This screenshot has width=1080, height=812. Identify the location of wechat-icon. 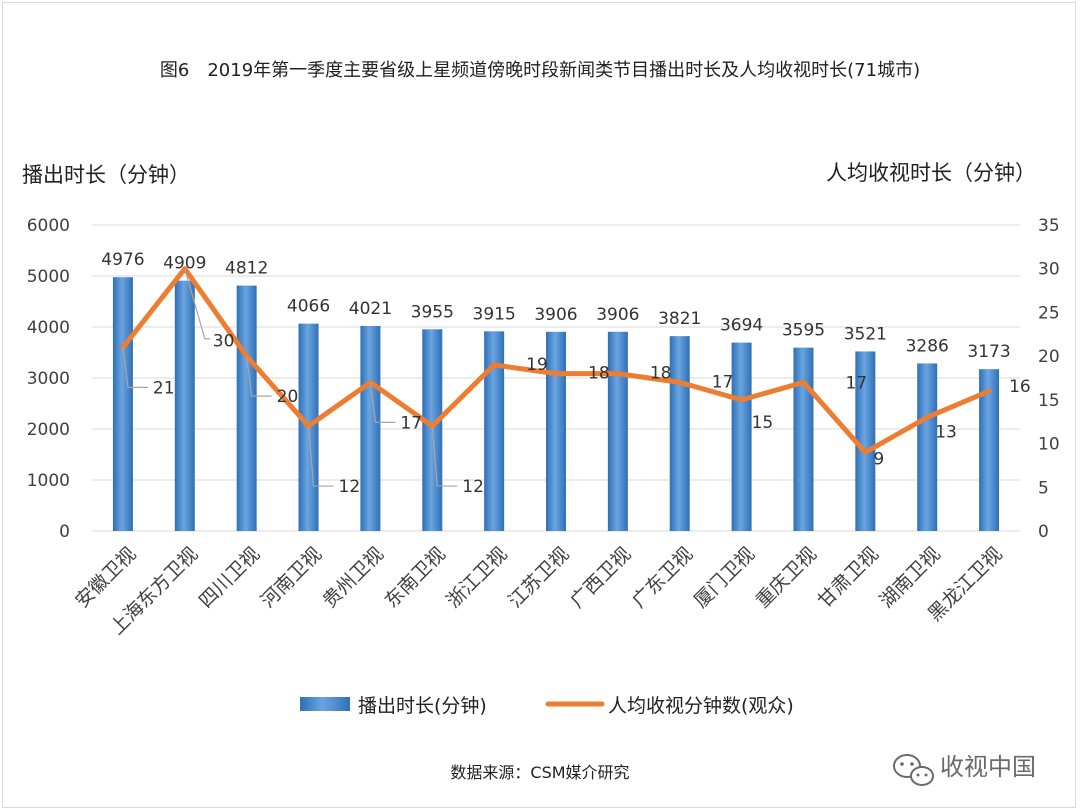
(913, 770).